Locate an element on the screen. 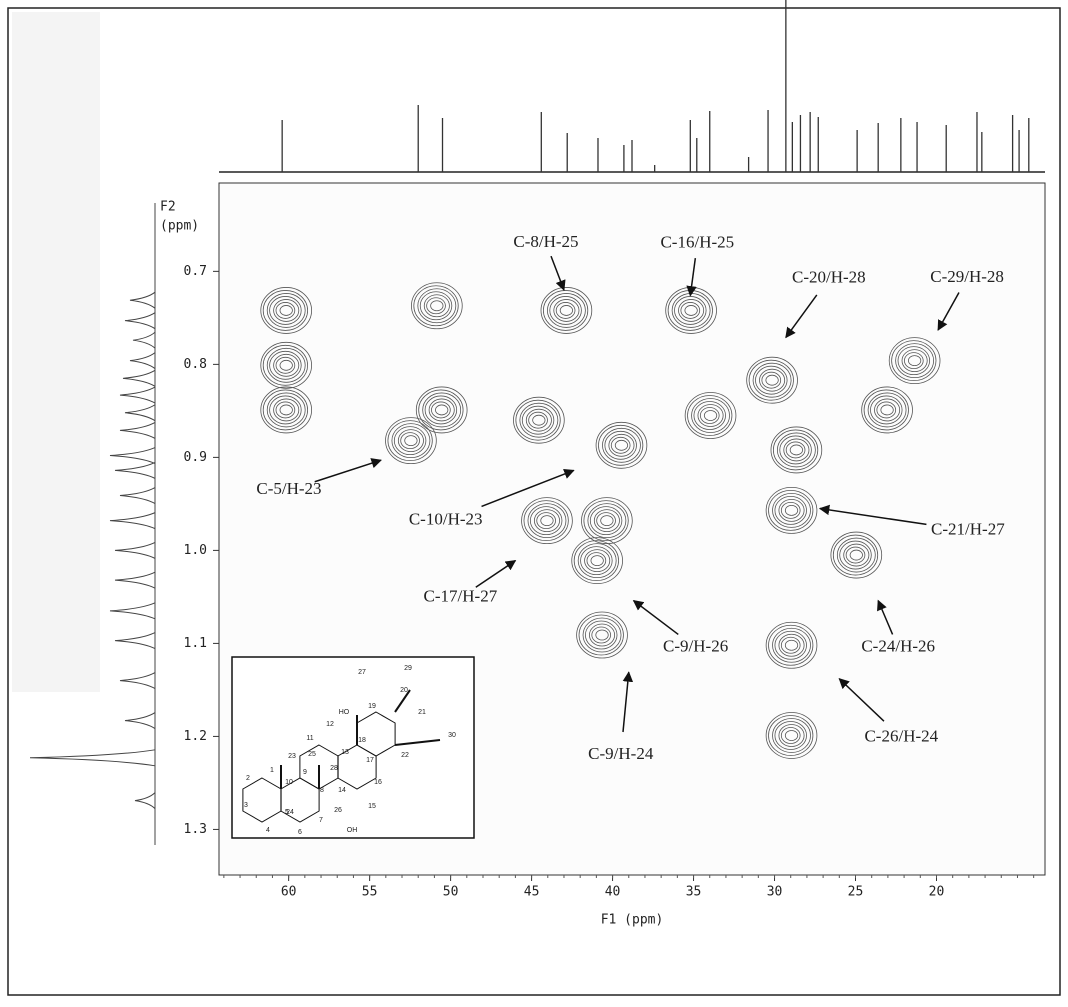 The width and height of the screenshot is (1068, 1007). y-tick-label: 1.1 is located at coordinates (195, 643).